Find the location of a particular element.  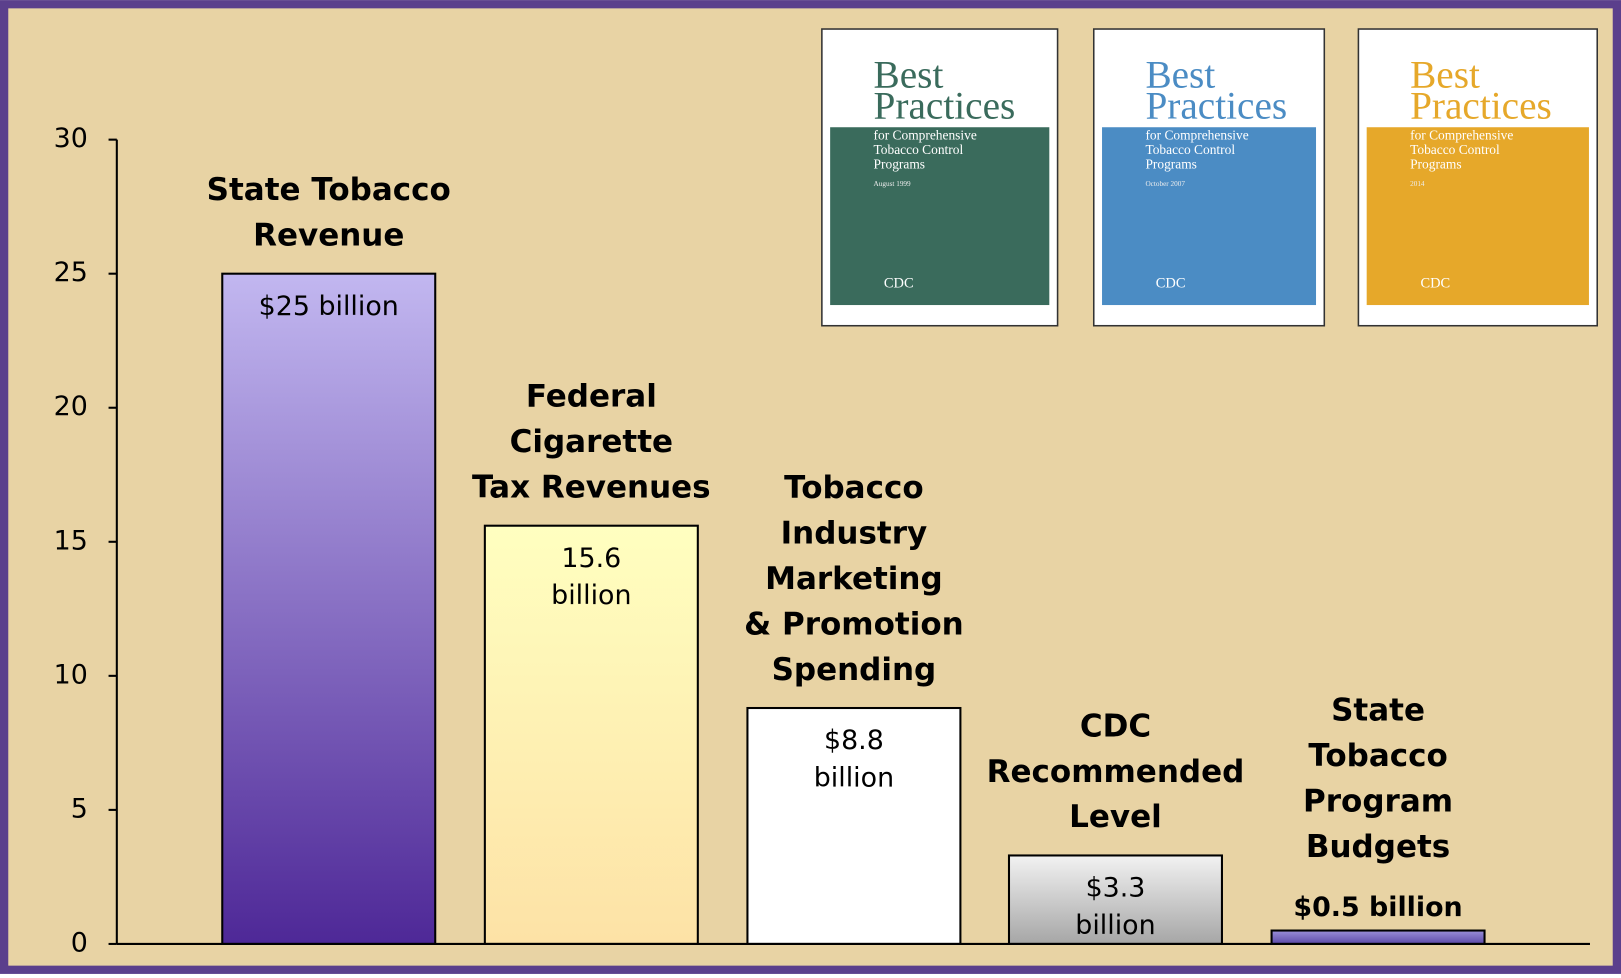

category-label: State Tobacco Revenue is located at coordinates (329, 211).